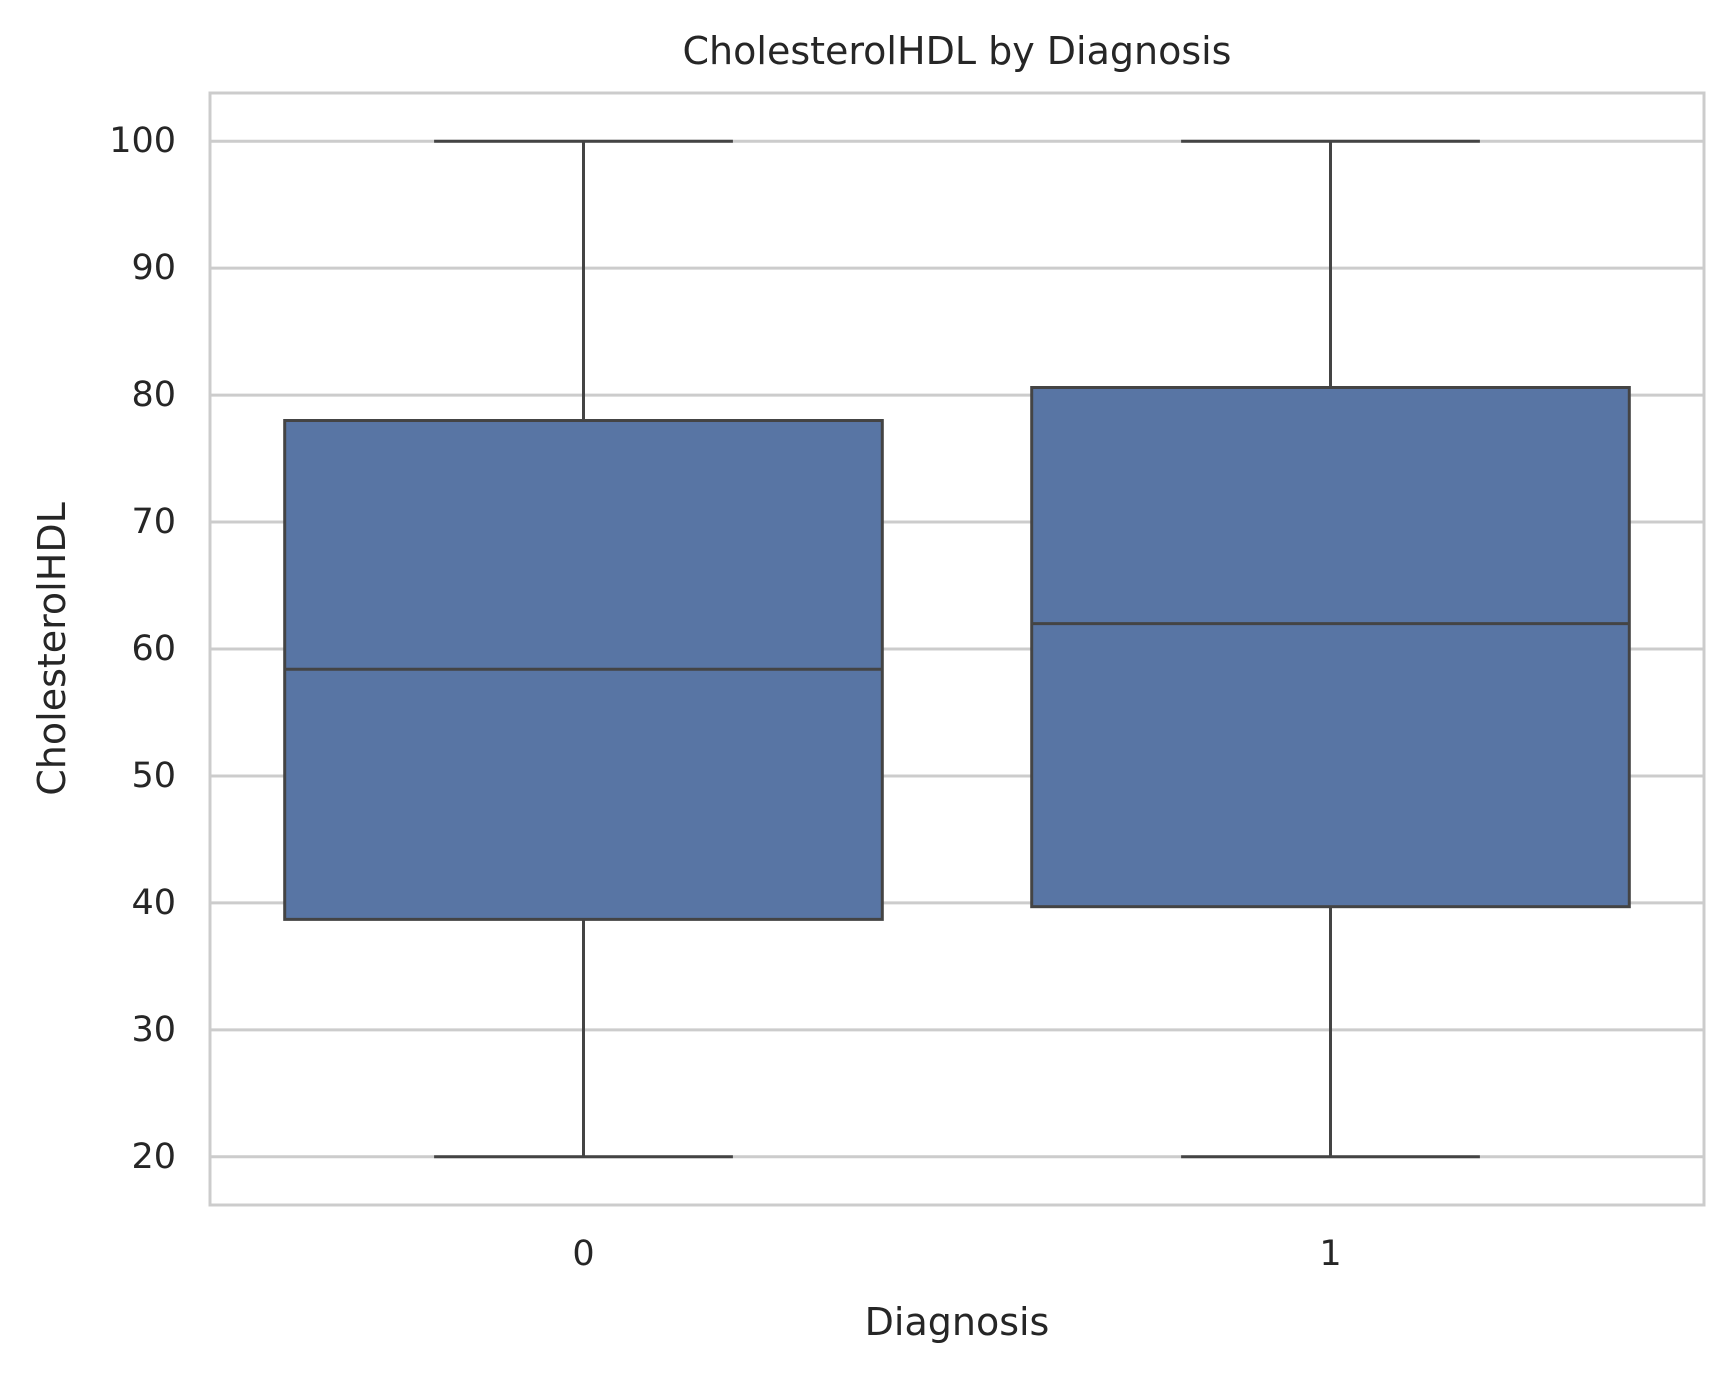 The width and height of the screenshot is (1726, 1378). What do you see at coordinates (153, 776) in the screenshot?
I see `y-tick-label: 50` at bounding box center [153, 776].